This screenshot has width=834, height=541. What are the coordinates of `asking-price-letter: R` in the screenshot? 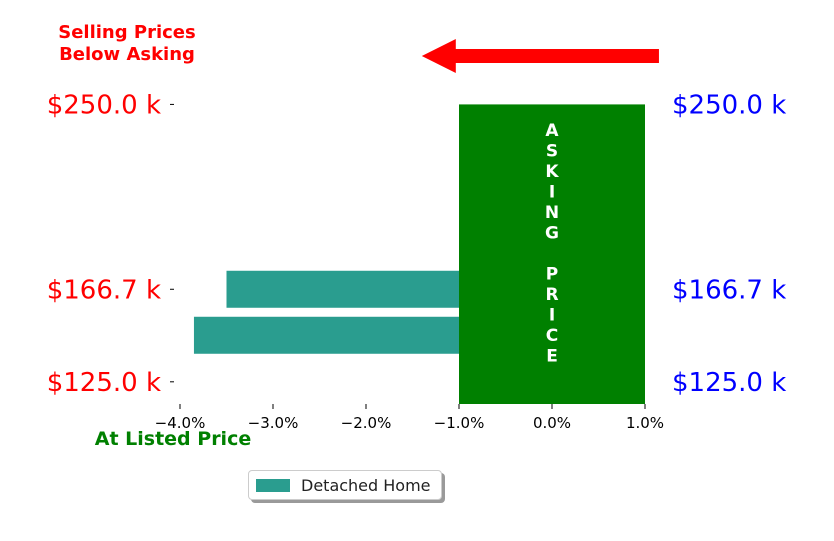 It's located at (551, 295).